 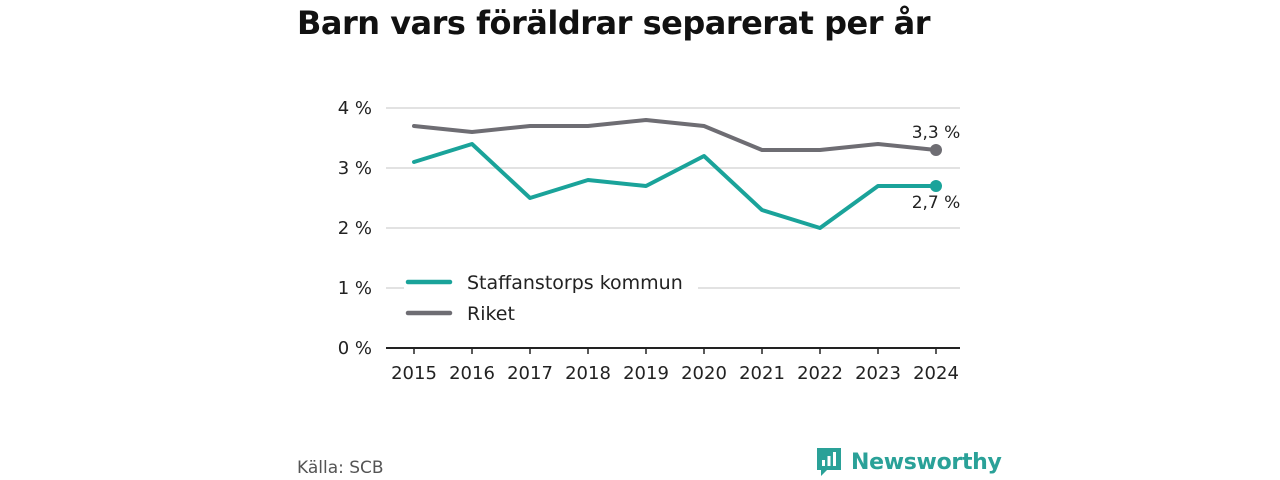 I want to click on x-tick-label: 2019, so click(x=646, y=373).